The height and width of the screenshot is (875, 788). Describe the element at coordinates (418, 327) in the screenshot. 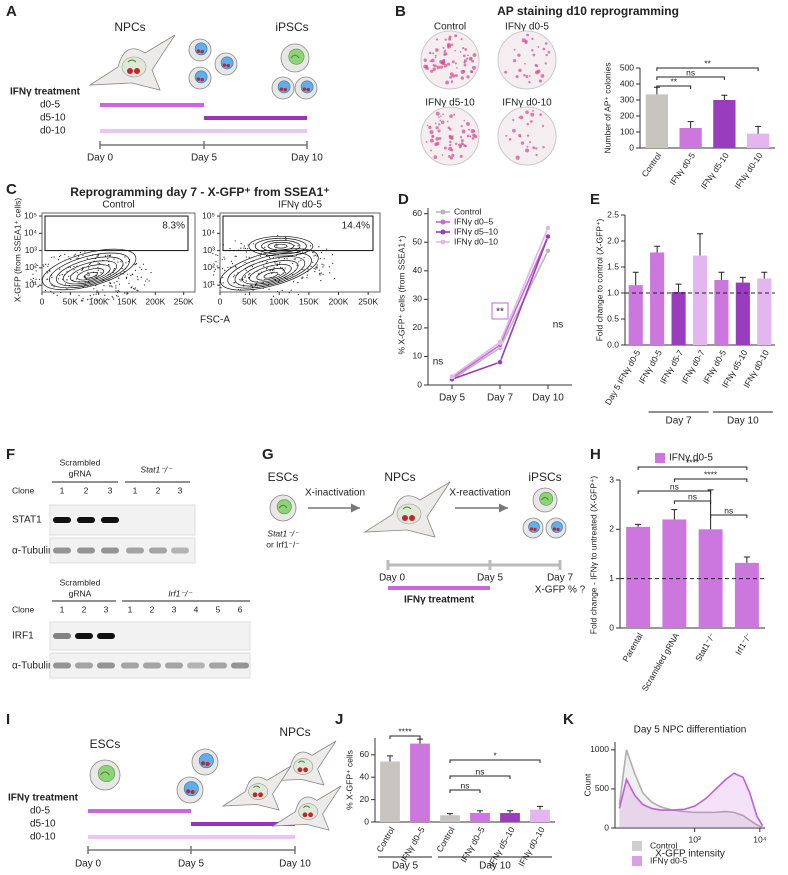

I see `y-tick-label: 20` at that location.